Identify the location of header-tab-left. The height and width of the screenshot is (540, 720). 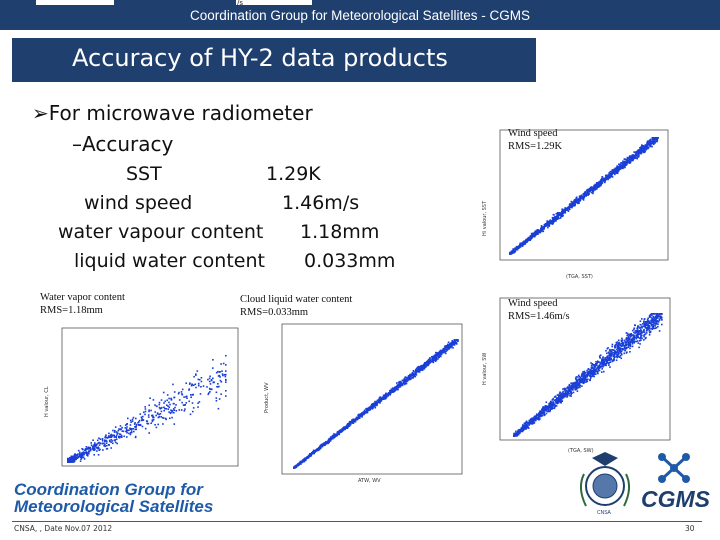
(75, 2).